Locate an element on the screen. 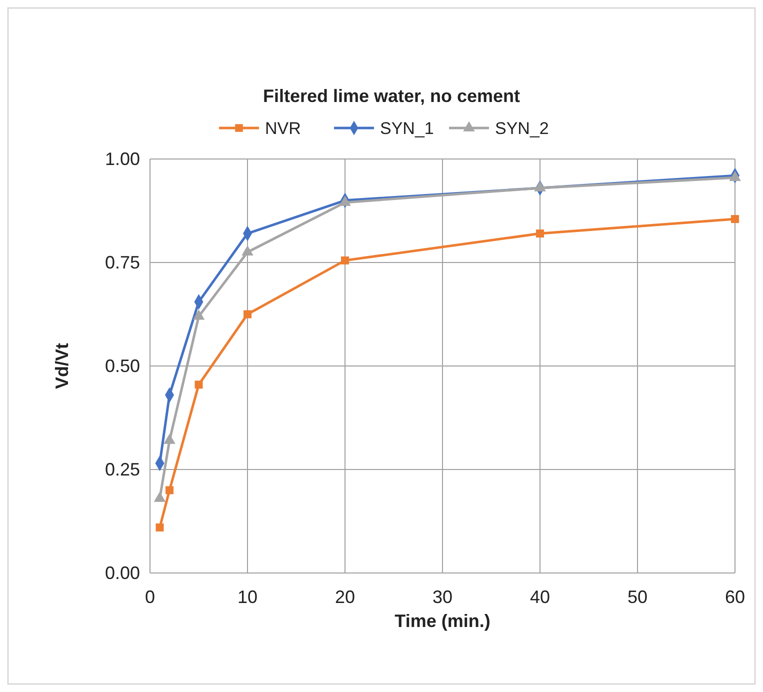 This screenshot has height=692, width=763. x-tick-label: 10 is located at coordinates (247, 597).